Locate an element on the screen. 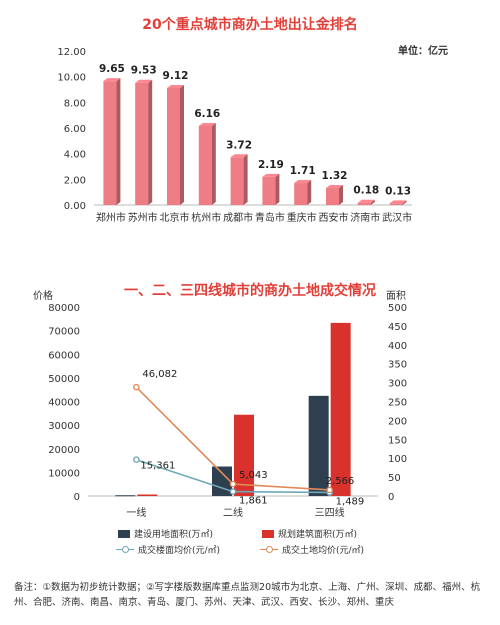 Image resolution: width=500 pixels, height=625 pixels. chart2-left-tick-label: 80000 is located at coordinates (64, 308).